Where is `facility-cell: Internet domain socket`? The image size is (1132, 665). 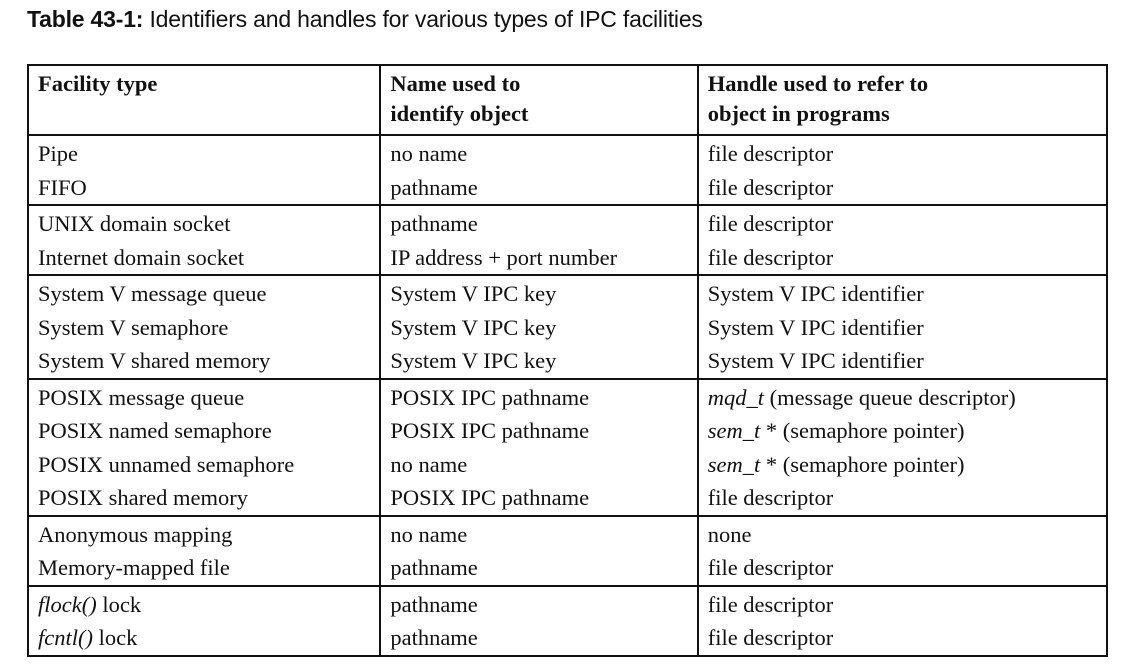
facility-cell: Internet domain socket is located at coordinates (204, 257).